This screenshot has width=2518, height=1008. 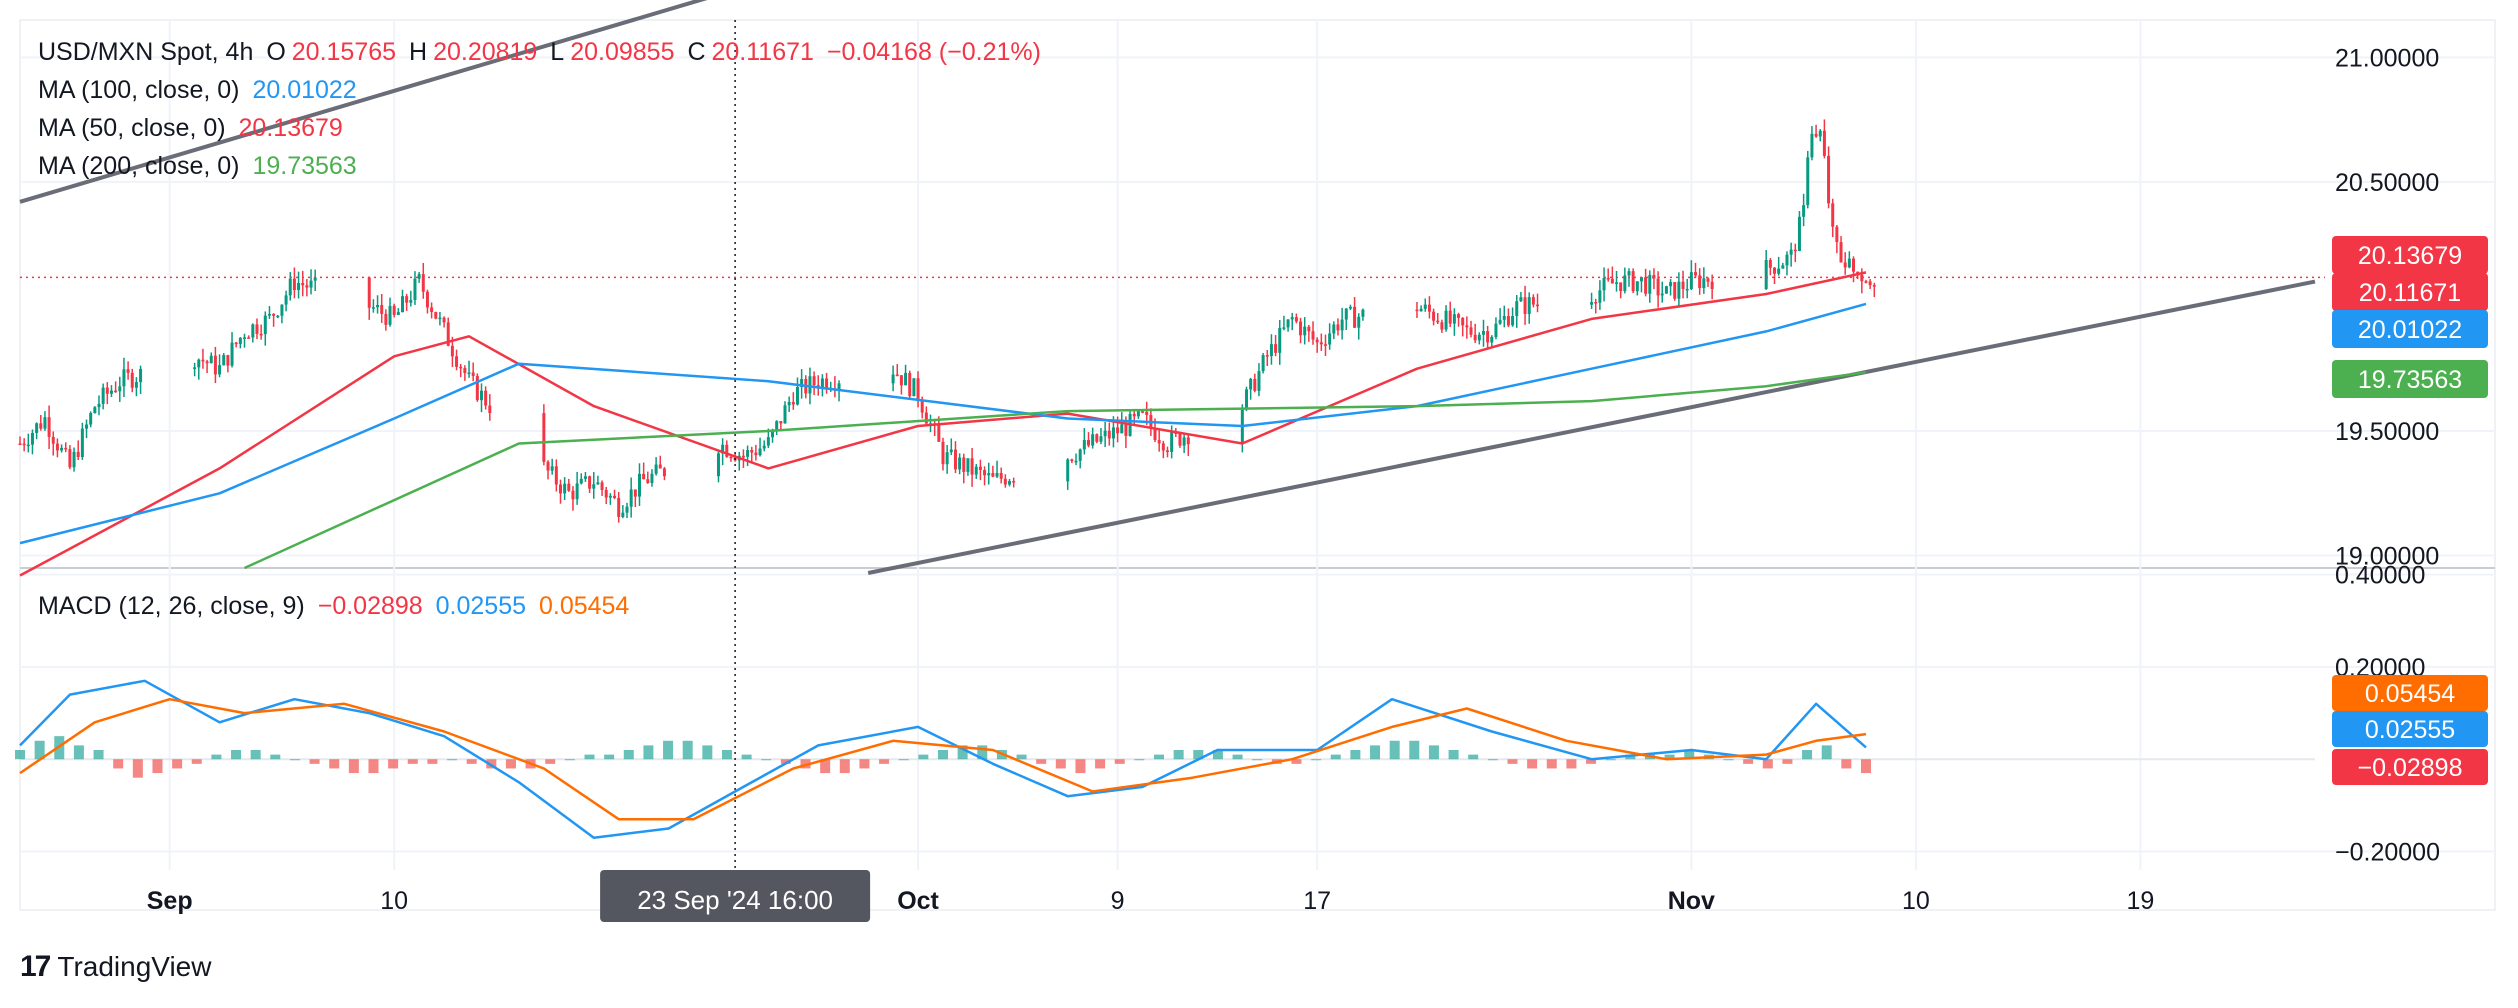 I want to click on macd-tick-label: −0.20000, so click(x=2387, y=853).